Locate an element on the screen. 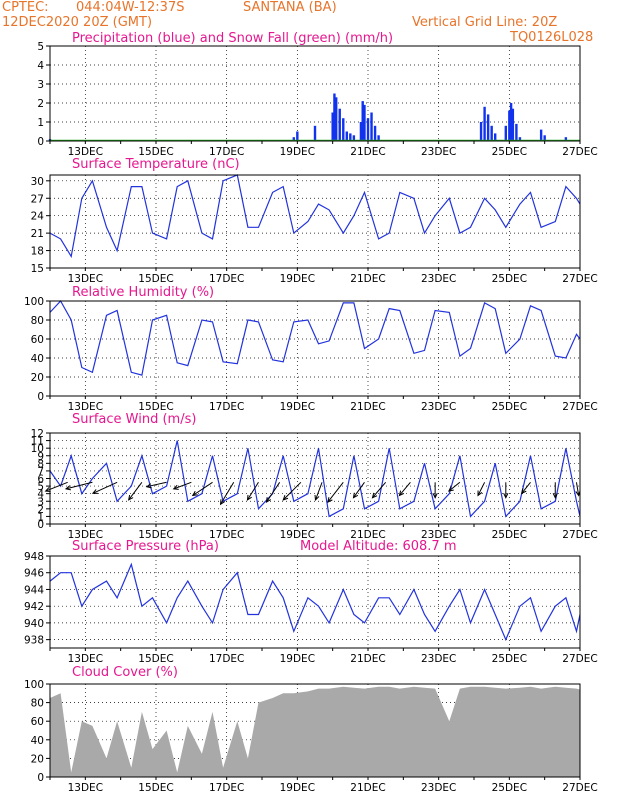  temperature-frame is located at coordinates (315, 221).